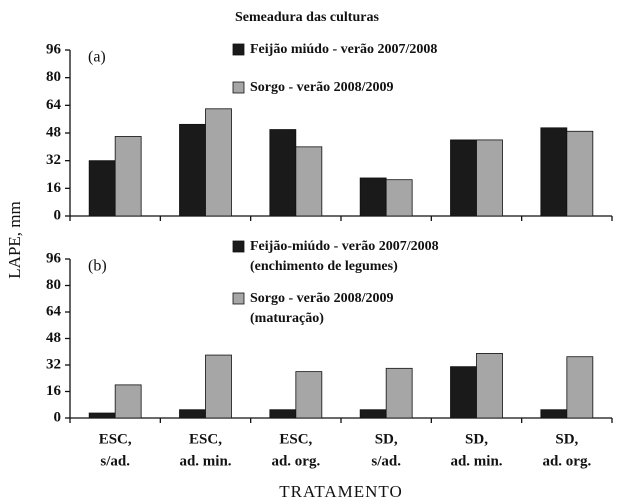 The width and height of the screenshot is (632, 504). Describe the element at coordinates (324, 266) in the screenshot. I see `legend-label: (enchimento de legumes)` at that location.